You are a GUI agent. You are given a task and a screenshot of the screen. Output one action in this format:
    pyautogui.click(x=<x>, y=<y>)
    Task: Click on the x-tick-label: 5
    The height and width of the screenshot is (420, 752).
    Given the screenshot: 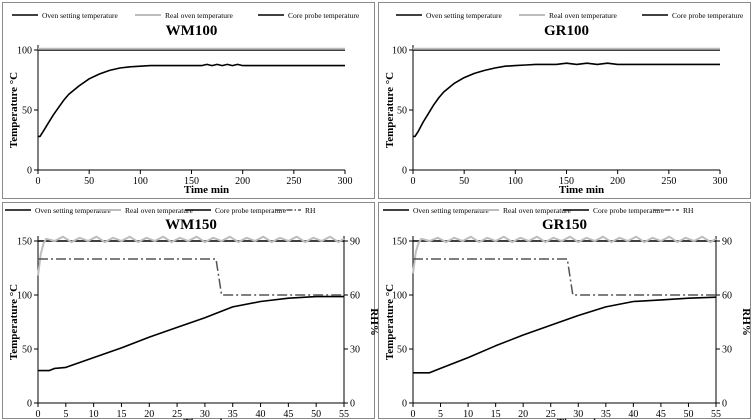 What is the action you would take?
    pyautogui.click(x=440, y=414)
    